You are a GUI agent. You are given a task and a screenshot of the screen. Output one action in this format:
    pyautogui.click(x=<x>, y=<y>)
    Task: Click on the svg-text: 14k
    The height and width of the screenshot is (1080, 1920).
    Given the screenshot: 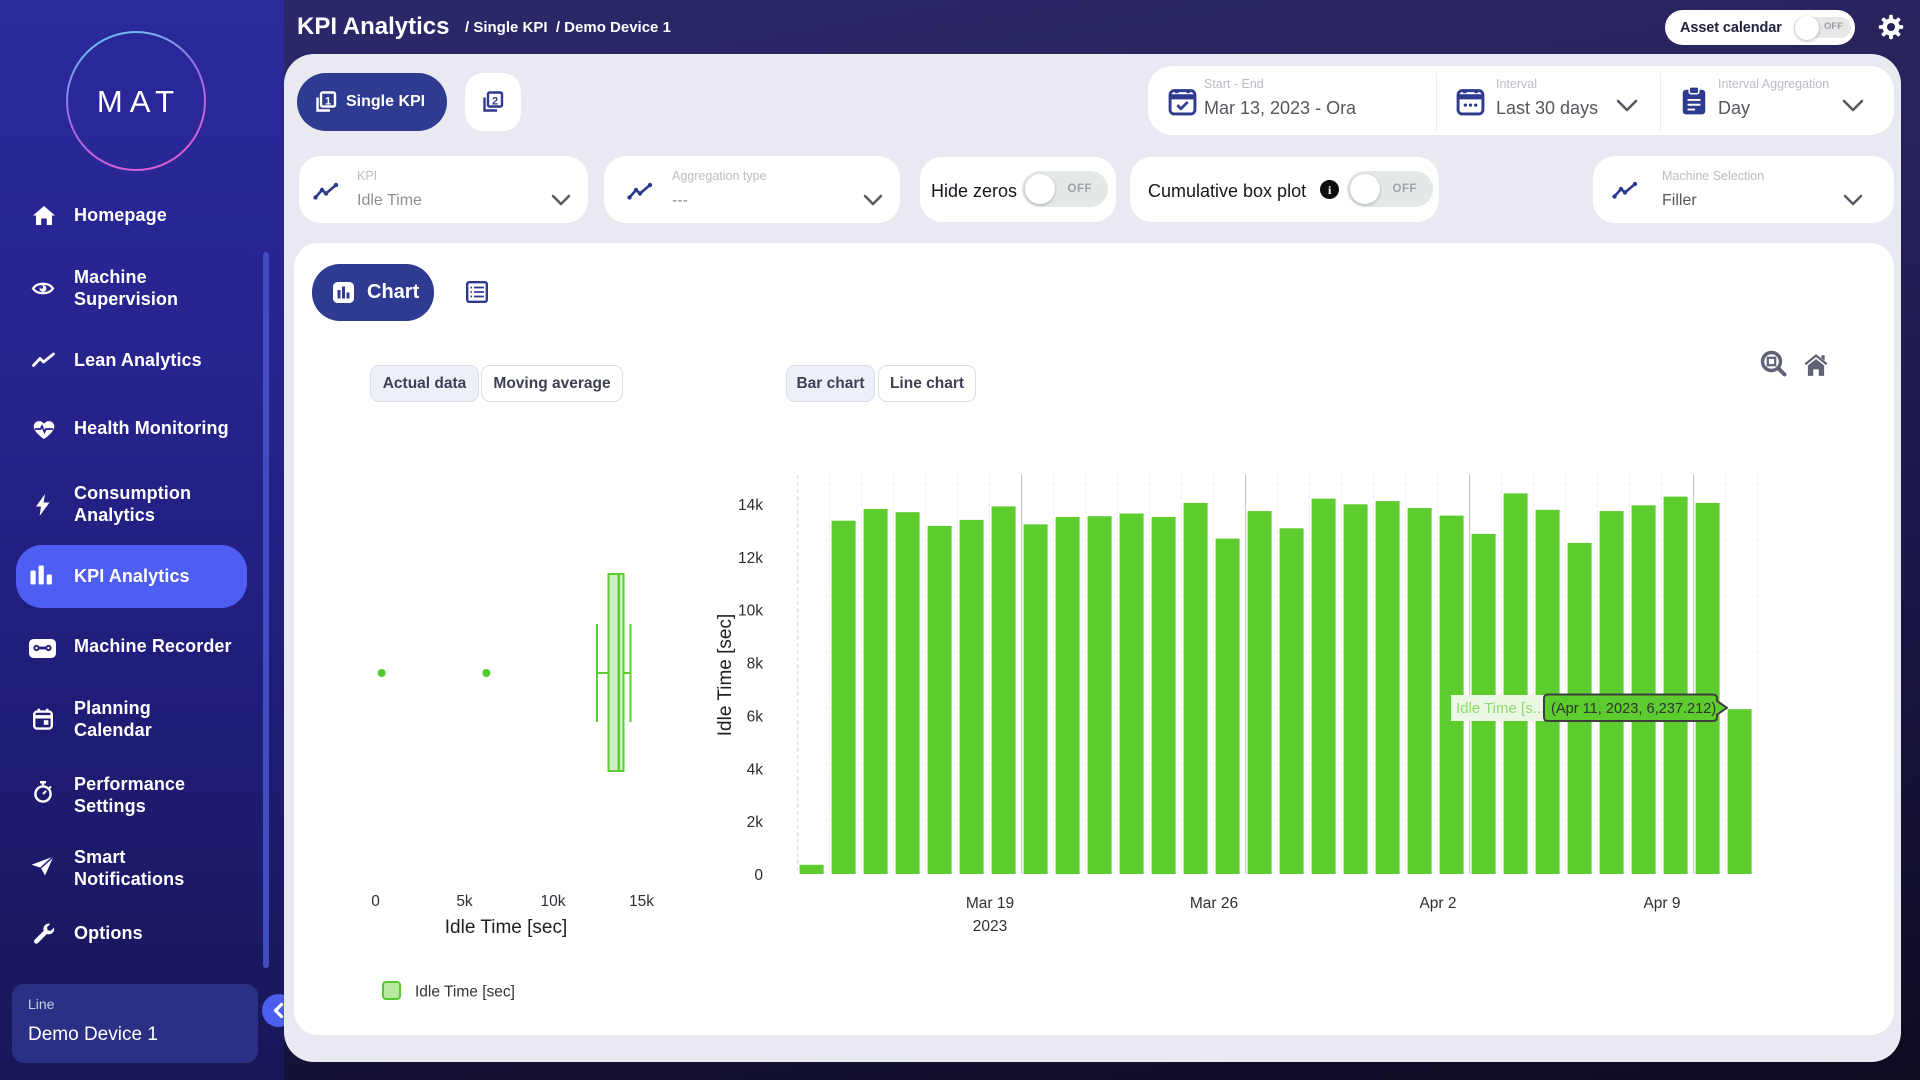 What is the action you would take?
    pyautogui.click(x=750, y=505)
    